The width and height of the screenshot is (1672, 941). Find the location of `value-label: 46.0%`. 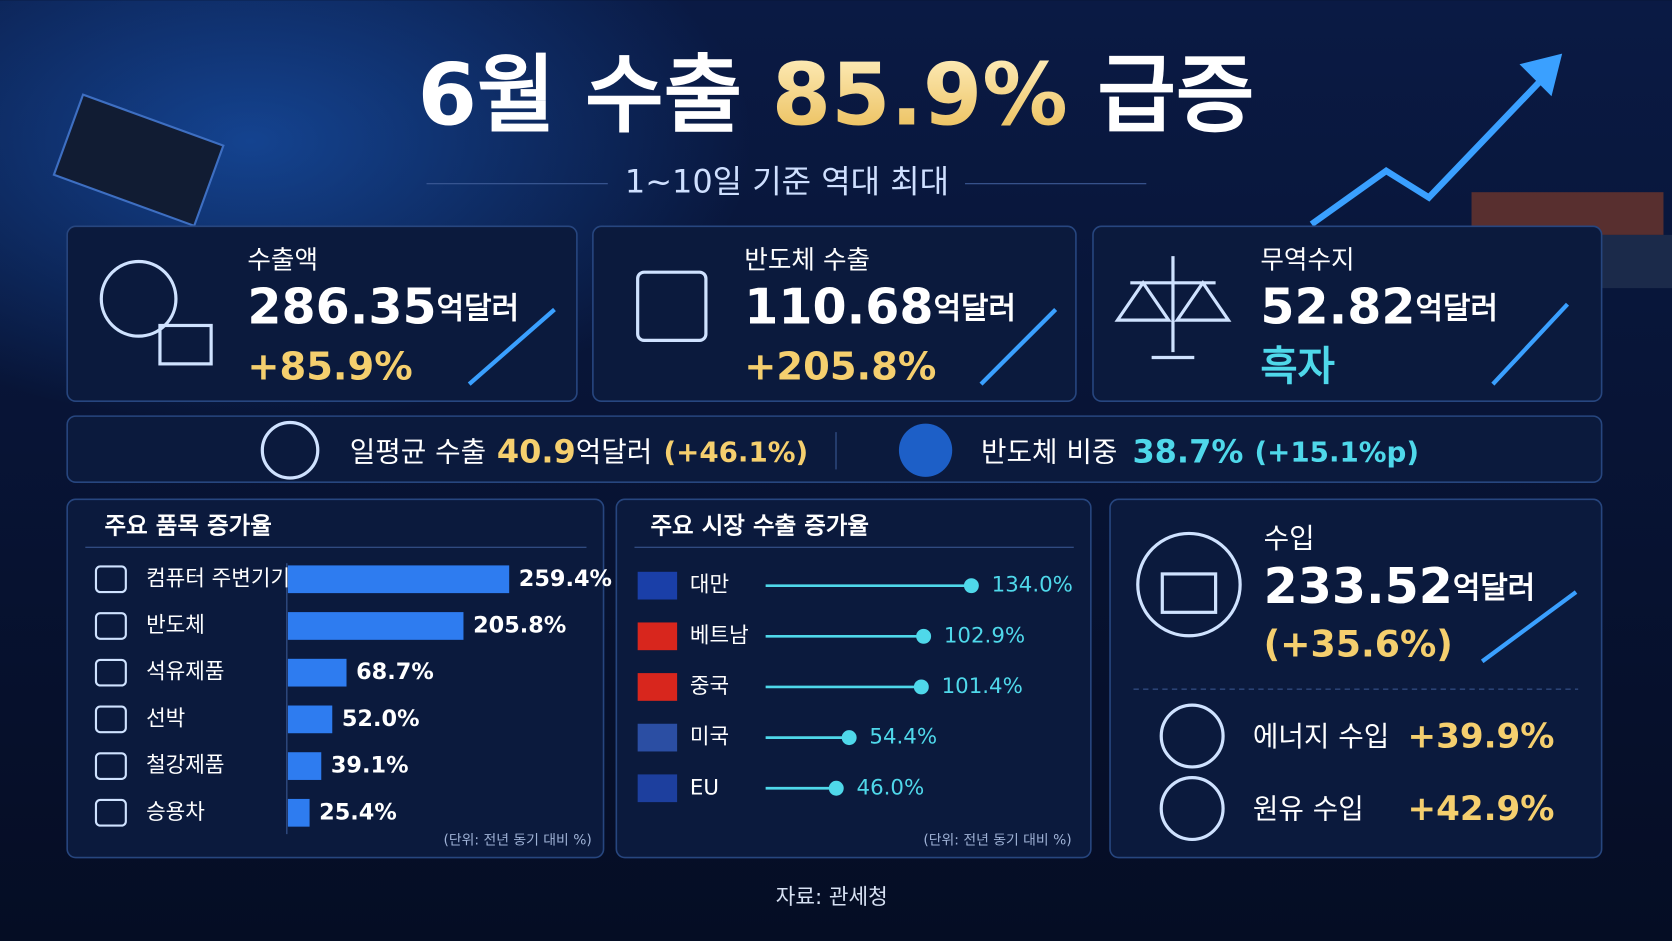

value-label: 46.0% is located at coordinates (891, 787).